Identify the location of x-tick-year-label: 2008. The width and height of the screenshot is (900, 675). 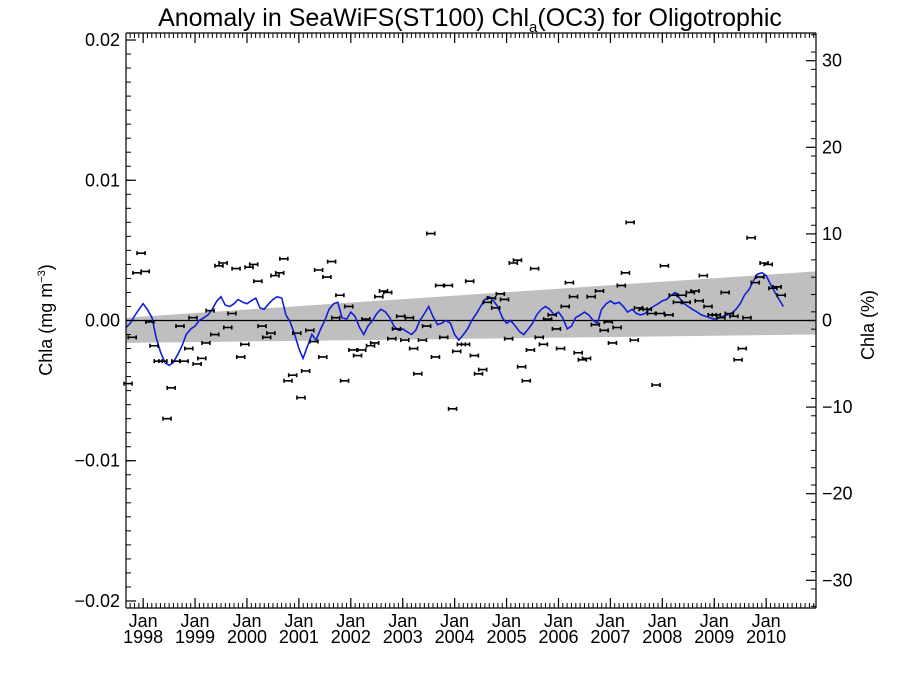
(662, 637).